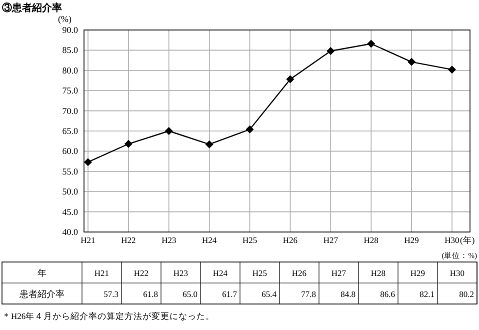  I want to click on y-tick-label: 60.0, so click(70, 151).